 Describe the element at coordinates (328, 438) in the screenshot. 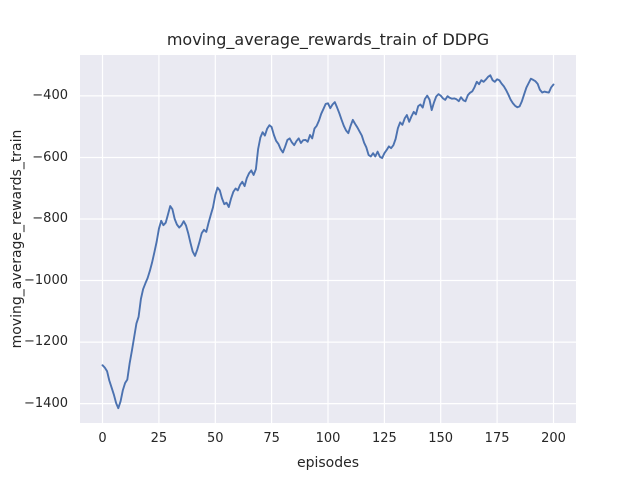

I see `x-tick-label: 100` at that location.